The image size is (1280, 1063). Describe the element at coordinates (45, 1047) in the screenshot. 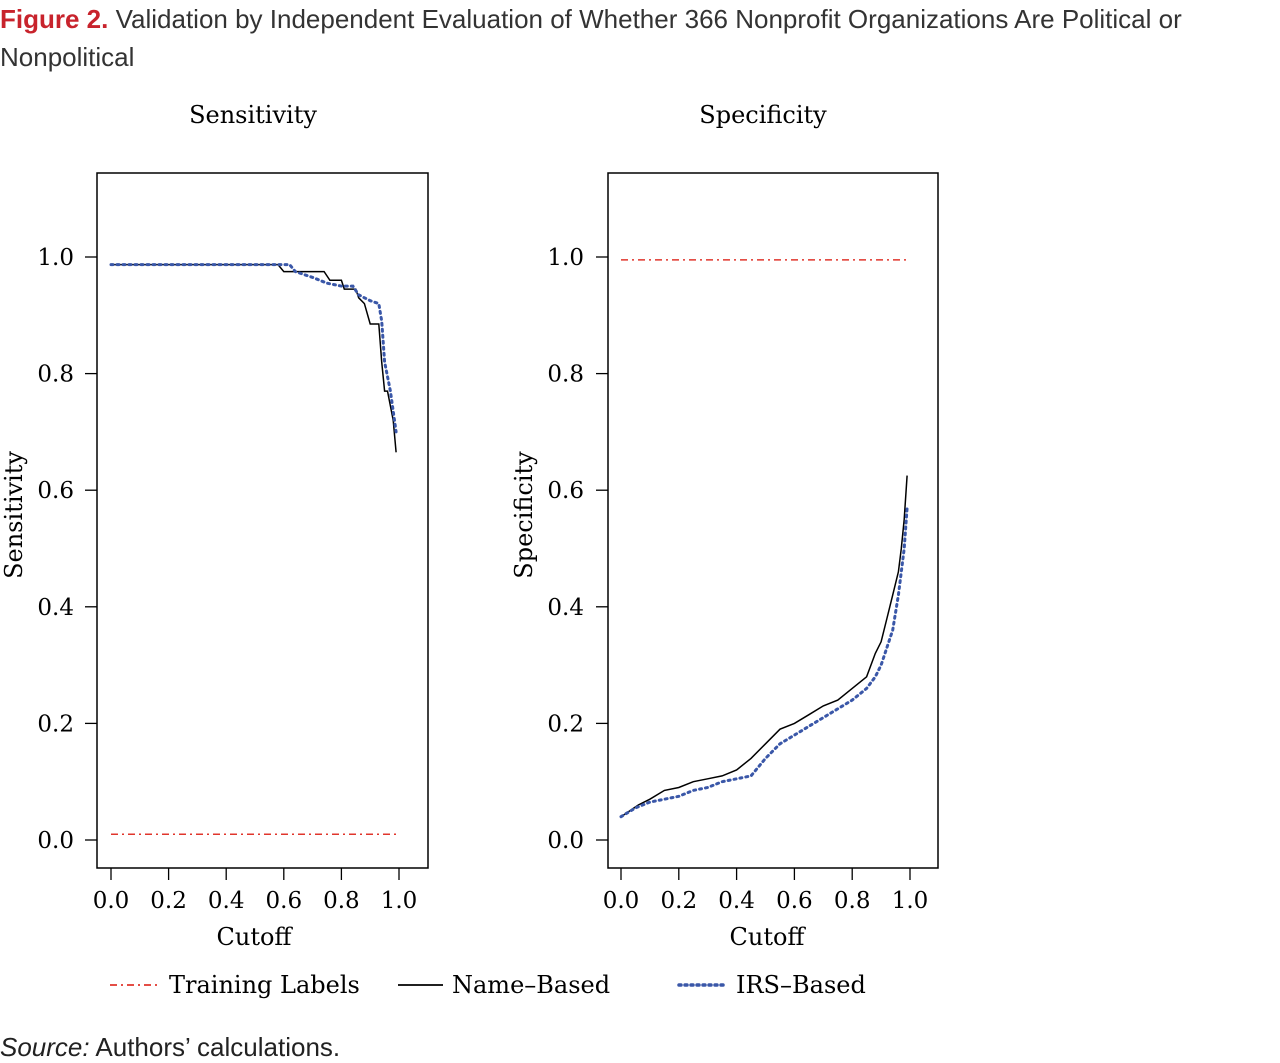

I see `source-label: Source:` at that location.